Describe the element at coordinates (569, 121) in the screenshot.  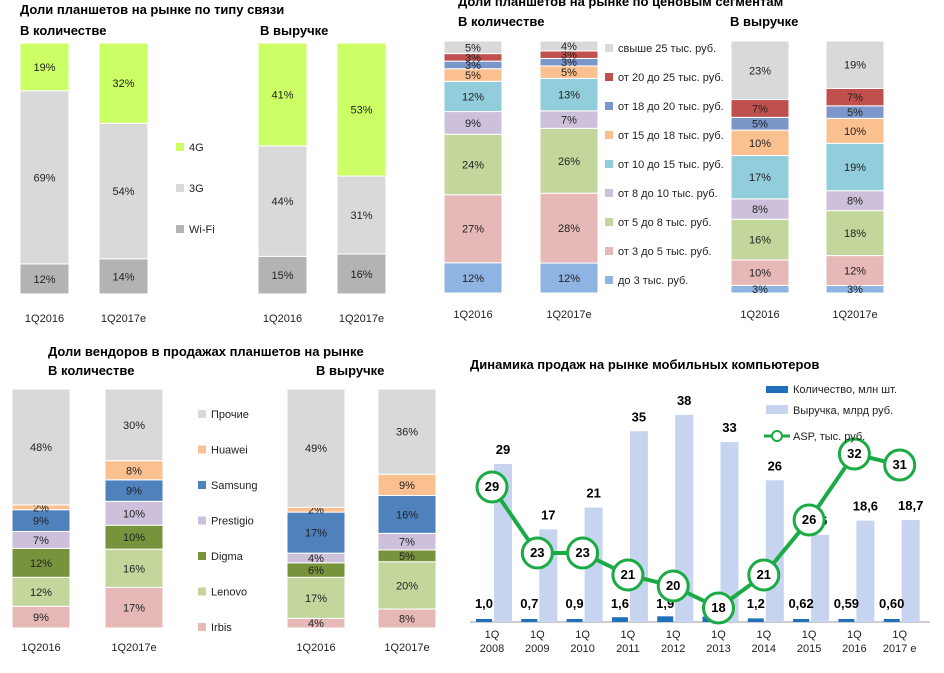
I see `price-segment-data-label: 7%` at that location.